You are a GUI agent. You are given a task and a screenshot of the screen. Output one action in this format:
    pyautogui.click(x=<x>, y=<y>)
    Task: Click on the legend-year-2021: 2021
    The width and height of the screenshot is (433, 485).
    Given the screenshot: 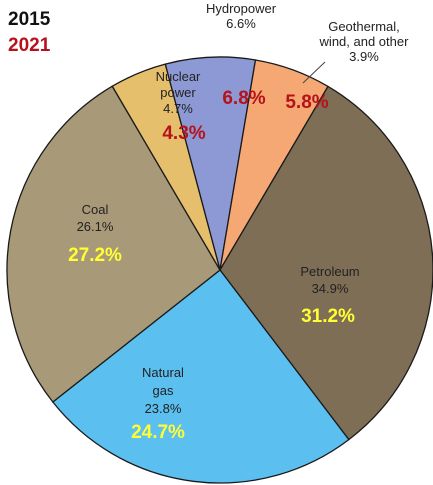 What is the action you would take?
    pyautogui.click(x=29, y=45)
    